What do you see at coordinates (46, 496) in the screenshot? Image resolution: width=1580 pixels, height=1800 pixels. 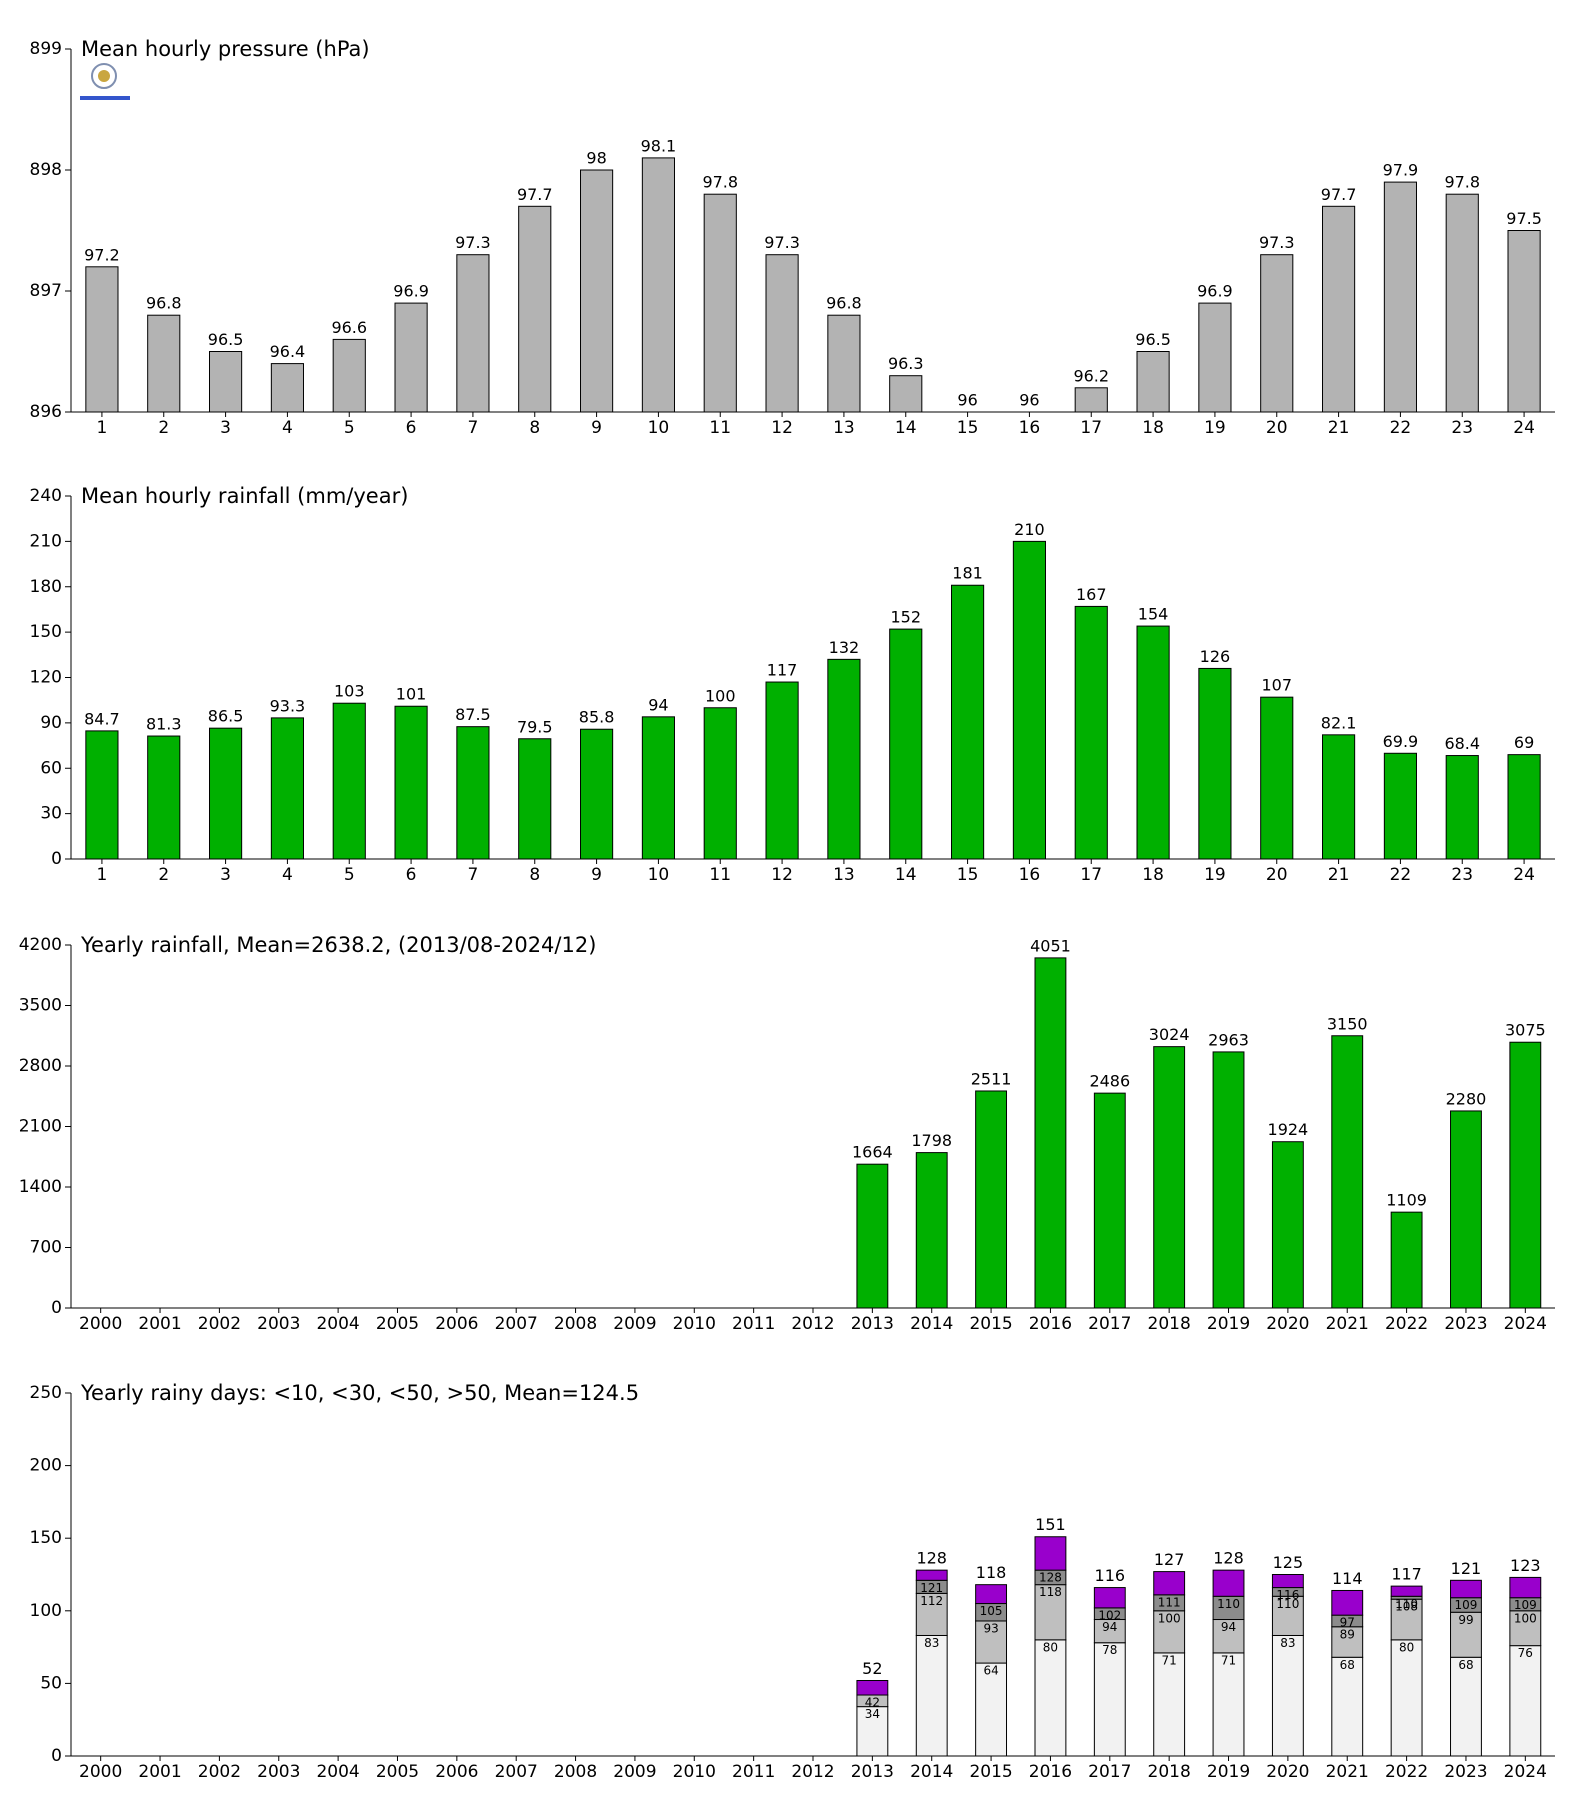 I see `y-tick-label: 240` at bounding box center [46, 496].